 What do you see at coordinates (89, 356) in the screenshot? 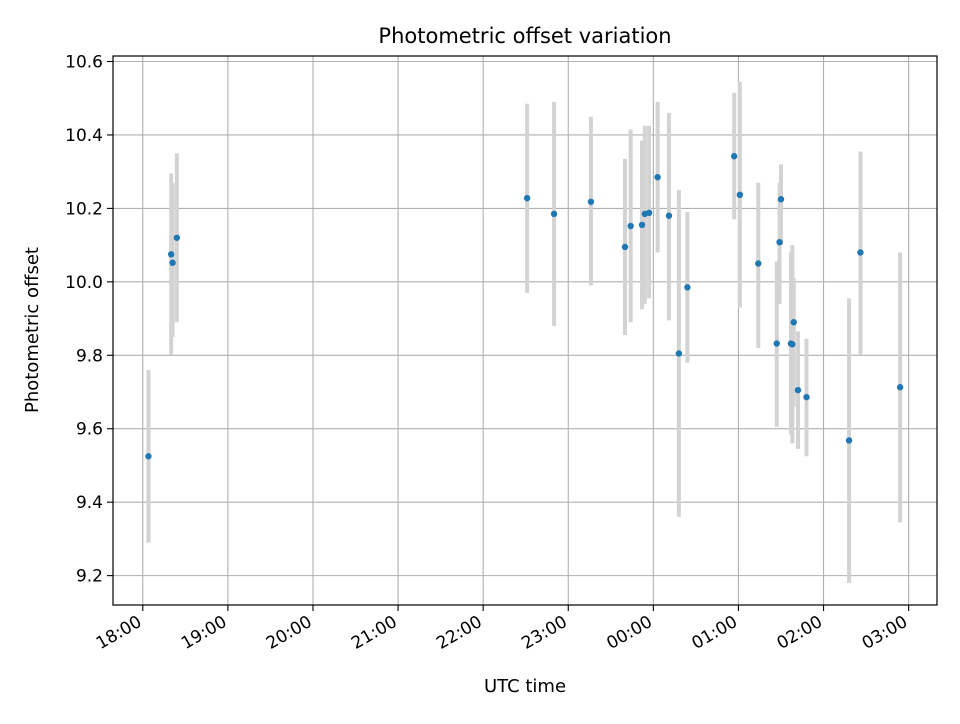
I see `y-tick-label: 9.8` at bounding box center [89, 356].